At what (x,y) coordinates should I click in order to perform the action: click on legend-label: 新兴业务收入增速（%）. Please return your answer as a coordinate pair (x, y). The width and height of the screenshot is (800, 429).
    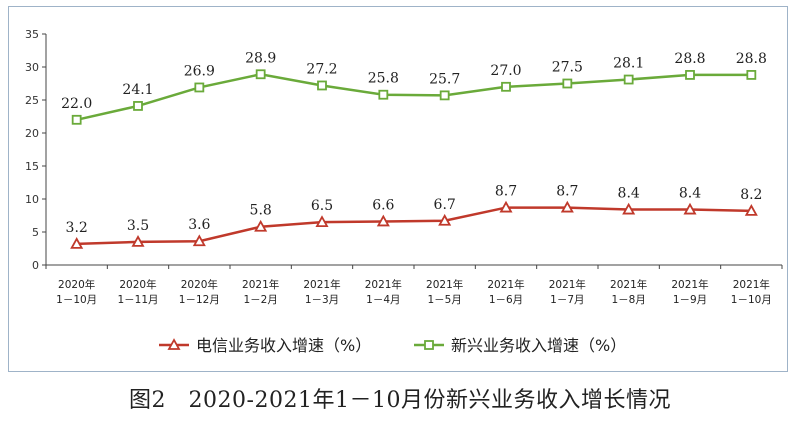
    Looking at the image, I should click on (538, 345).